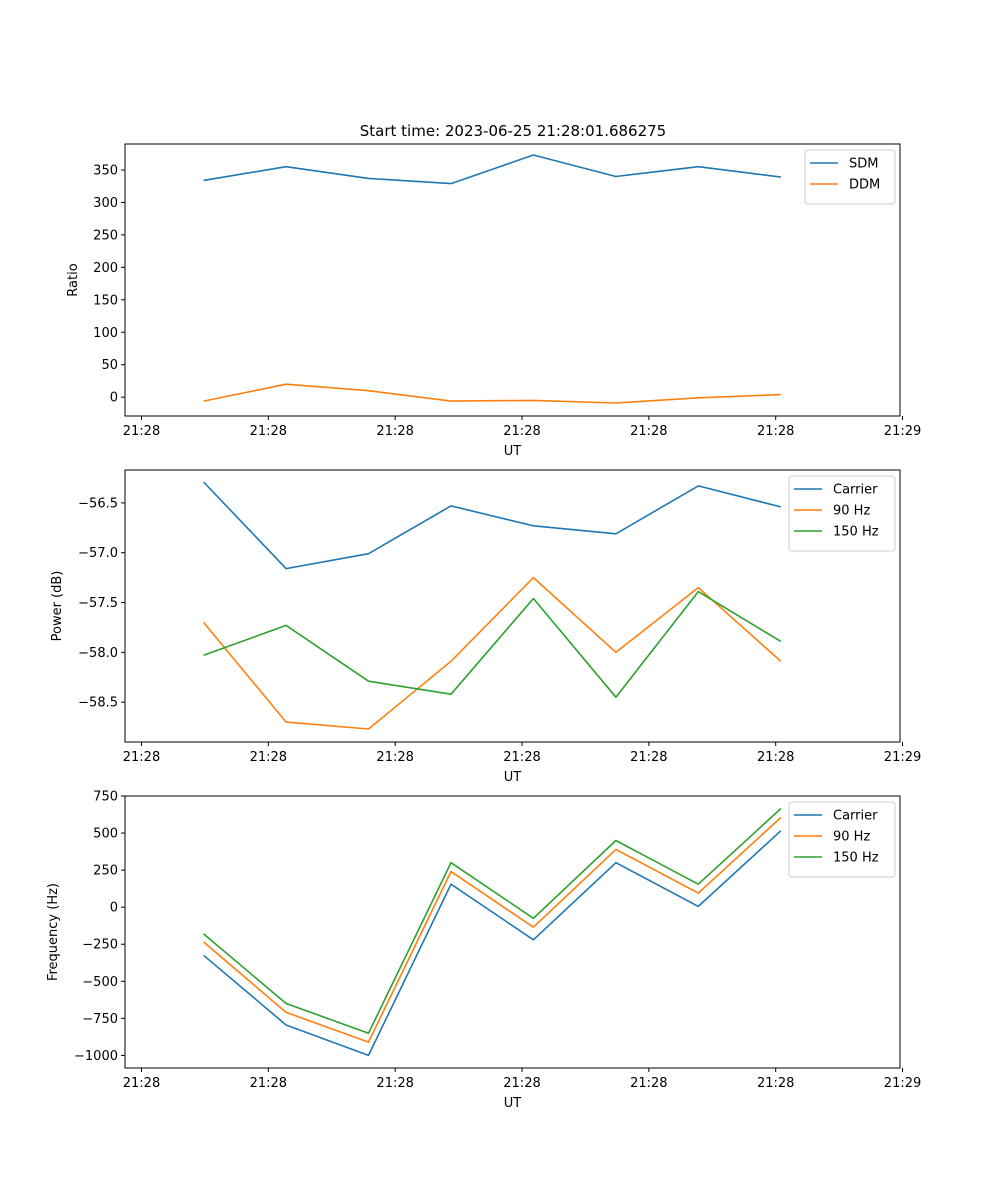  What do you see at coordinates (100, 945) in the screenshot?
I see `y-tick-label: −250` at bounding box center [100, 945].